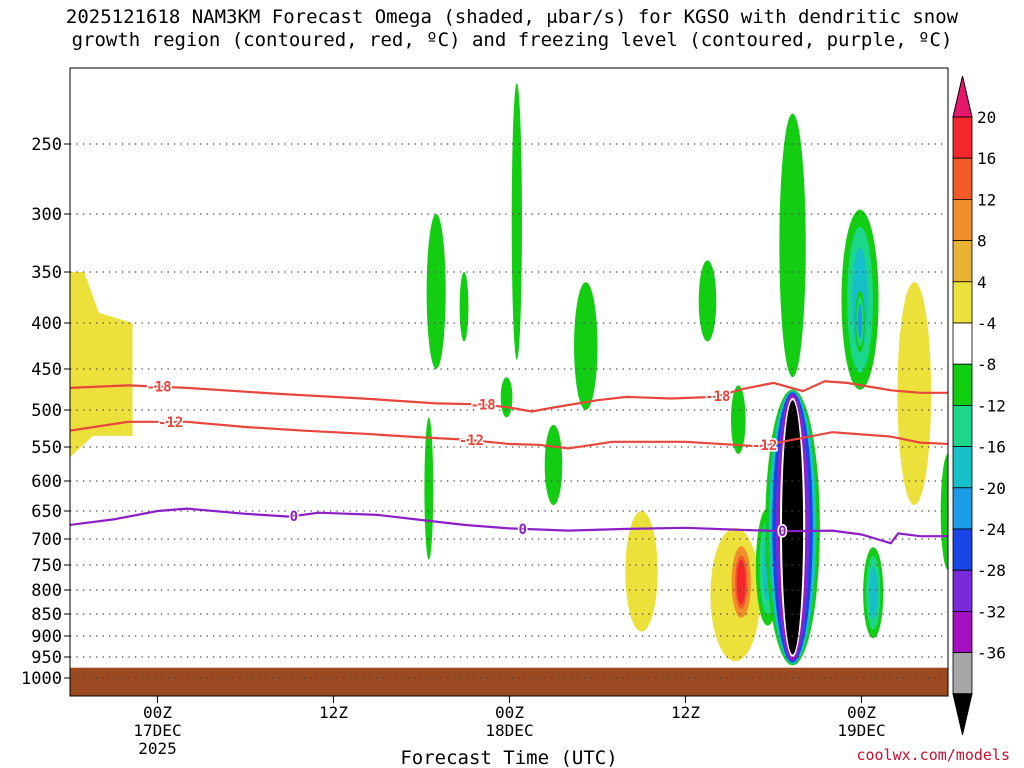 This screenshot has width=1024, height=768. What do you see at coordinates (46, 215) in the screenshot?
I see `y-tick-label: 300` at bounding box center [46, 215].